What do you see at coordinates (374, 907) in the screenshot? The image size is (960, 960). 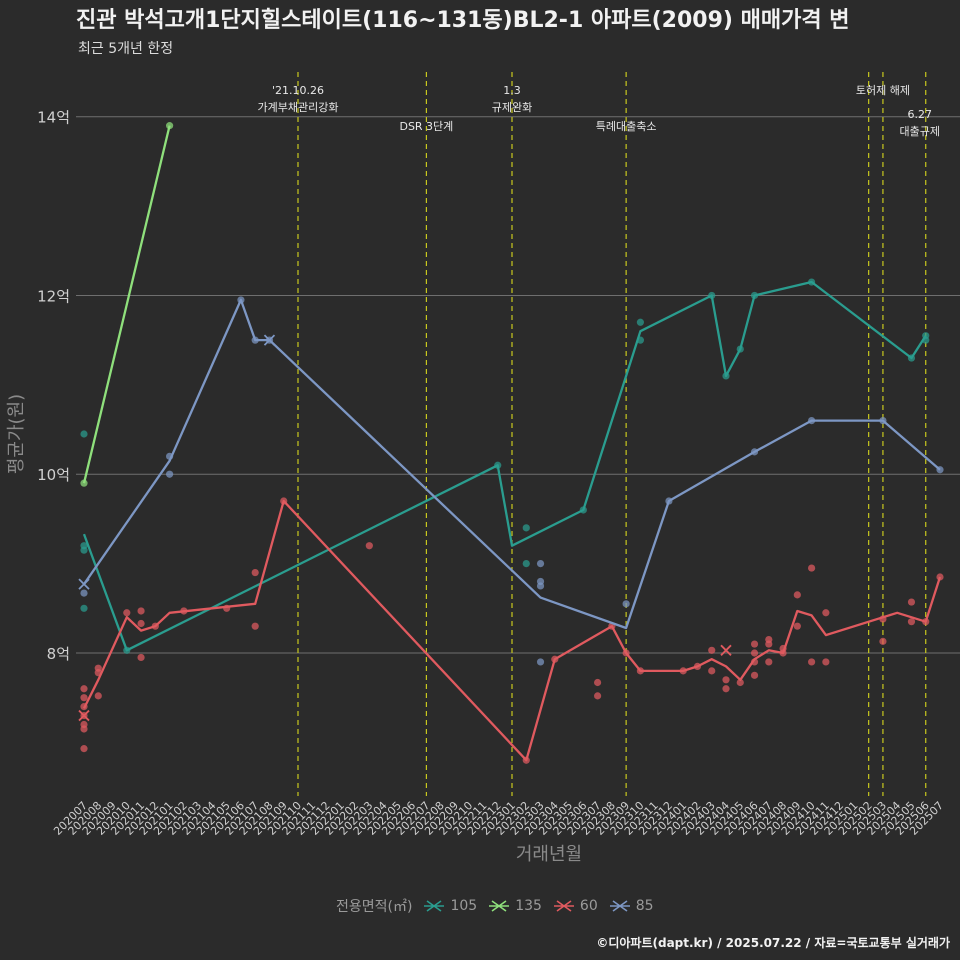 I see `legend-title: 전용면적(㎡)` at bounding box center [374, 907].